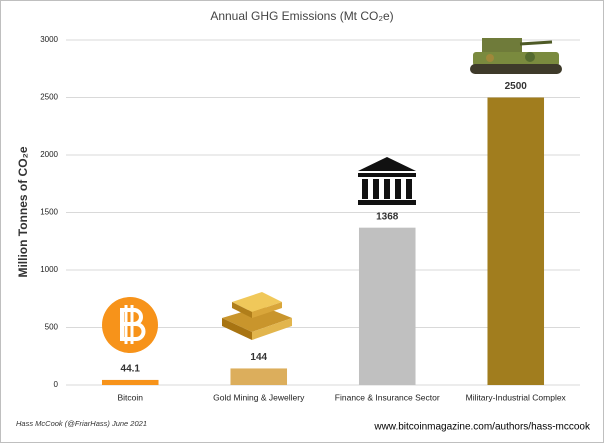 The height and width of the screenshot is (443, 604). What do you see at coordinates (516, 397) in the screenshot?
I see `x-tick-label: Military-Industrial Complex` at bounding box center [516, 397].